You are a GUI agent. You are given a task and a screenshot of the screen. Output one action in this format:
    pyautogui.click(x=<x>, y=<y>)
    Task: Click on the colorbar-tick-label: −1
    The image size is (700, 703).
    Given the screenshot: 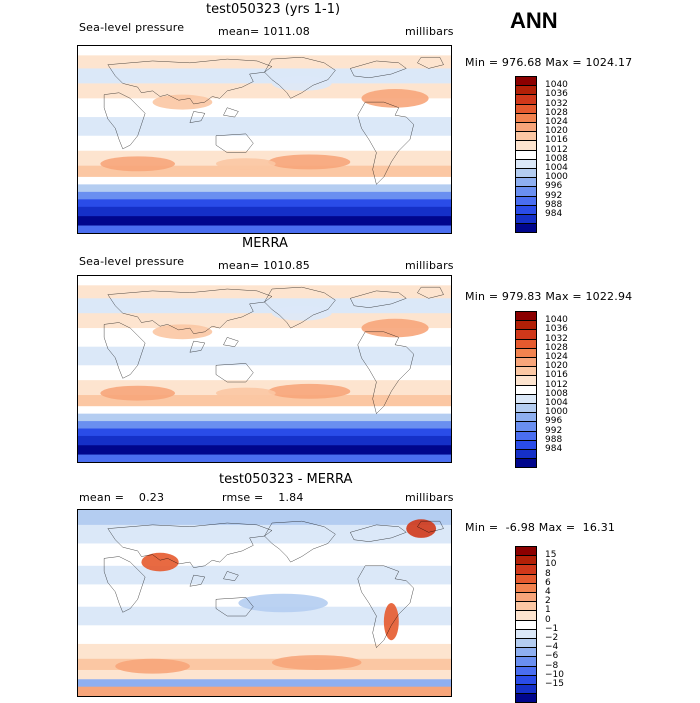 What is the action you would take?
    pyautogui.click(x=552, y=628)
    